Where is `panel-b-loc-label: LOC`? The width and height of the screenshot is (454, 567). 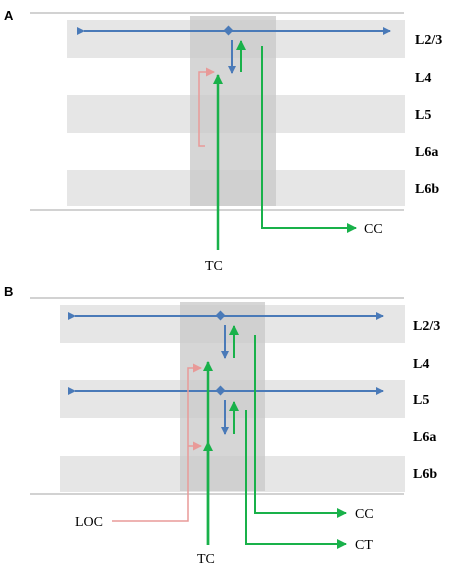 panel-b-loc-label: LOC is located at coordinates (89, 522).